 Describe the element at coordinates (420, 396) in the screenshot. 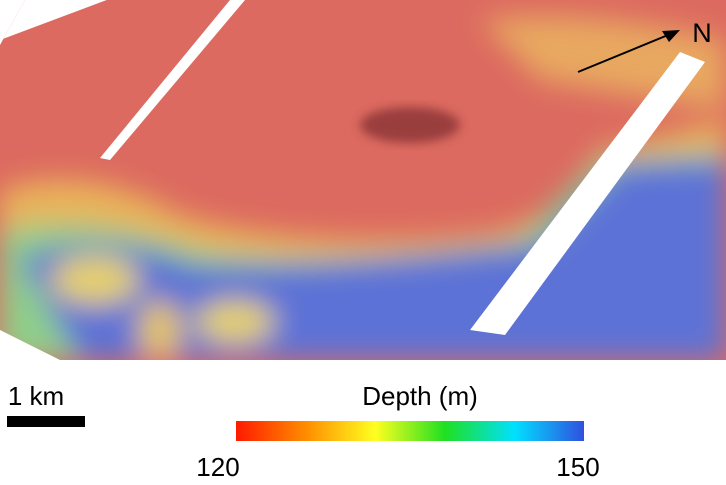

I see `colorbar-title: Depth (m)` at that location.